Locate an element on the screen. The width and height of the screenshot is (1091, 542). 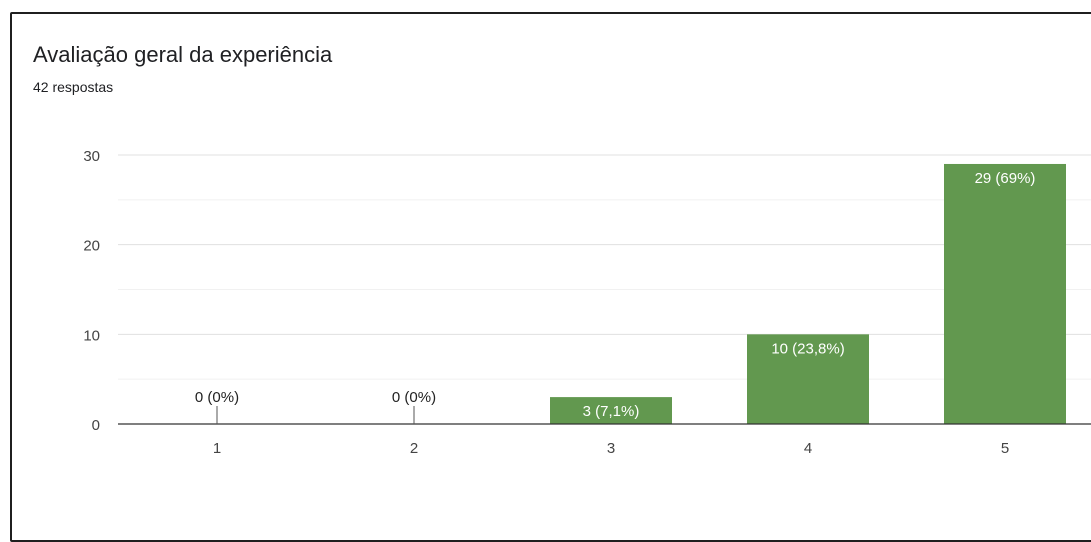
y-tick-label: 0 is located at coordinates (96, 425).